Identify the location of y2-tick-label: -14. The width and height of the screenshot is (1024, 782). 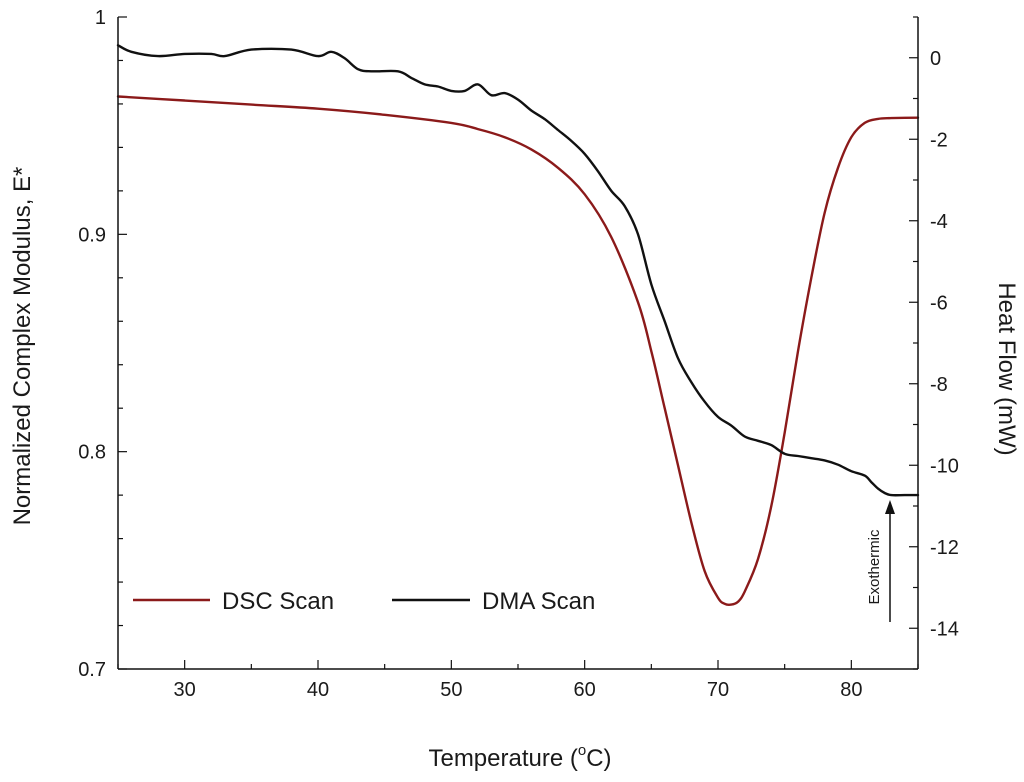
(944, 629).